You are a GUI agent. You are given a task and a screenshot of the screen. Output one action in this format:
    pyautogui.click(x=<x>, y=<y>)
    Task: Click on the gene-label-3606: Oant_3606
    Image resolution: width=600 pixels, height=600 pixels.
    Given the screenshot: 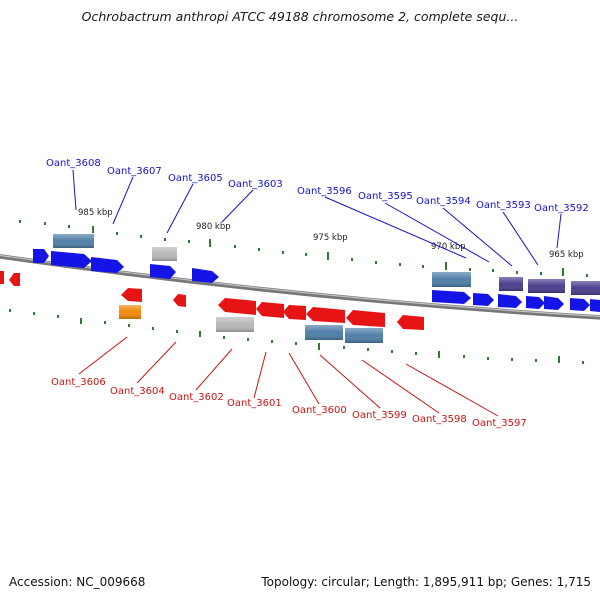 What is the action you would take?
    pyautogui.click(x=78, y=382)
    